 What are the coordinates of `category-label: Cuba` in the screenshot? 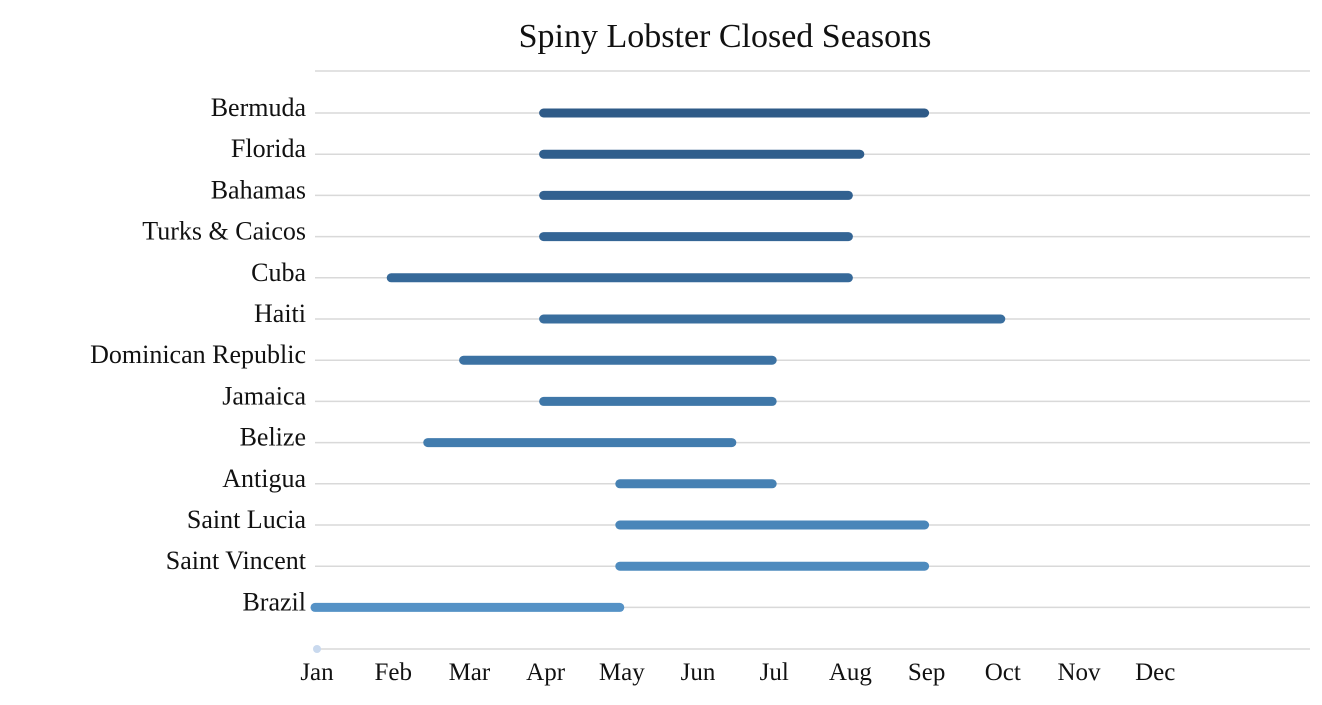 It's located at (278, 272).